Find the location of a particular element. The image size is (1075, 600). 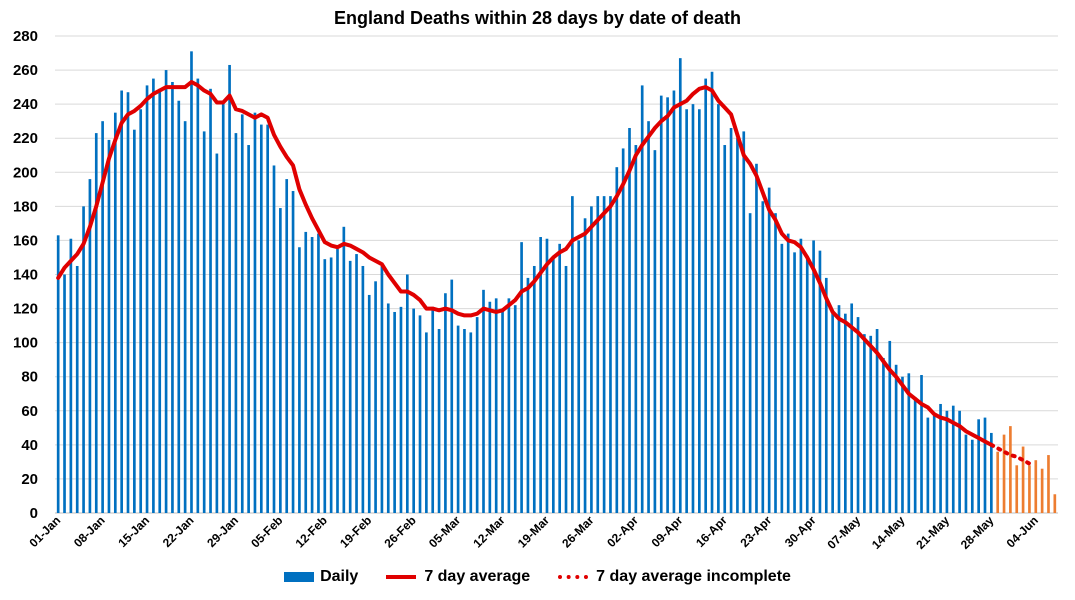

x-tick-label: 12-Feb is located at coordinates (311, 531).